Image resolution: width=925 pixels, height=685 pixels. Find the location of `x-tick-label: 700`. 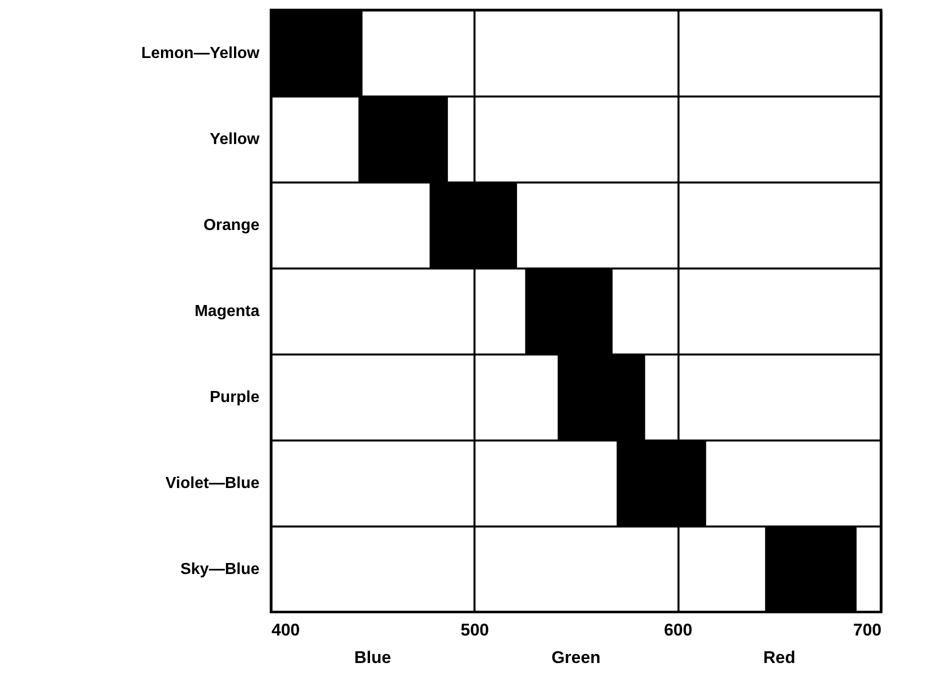

x-tick-label: 700 is located at coordinates (867, 630).